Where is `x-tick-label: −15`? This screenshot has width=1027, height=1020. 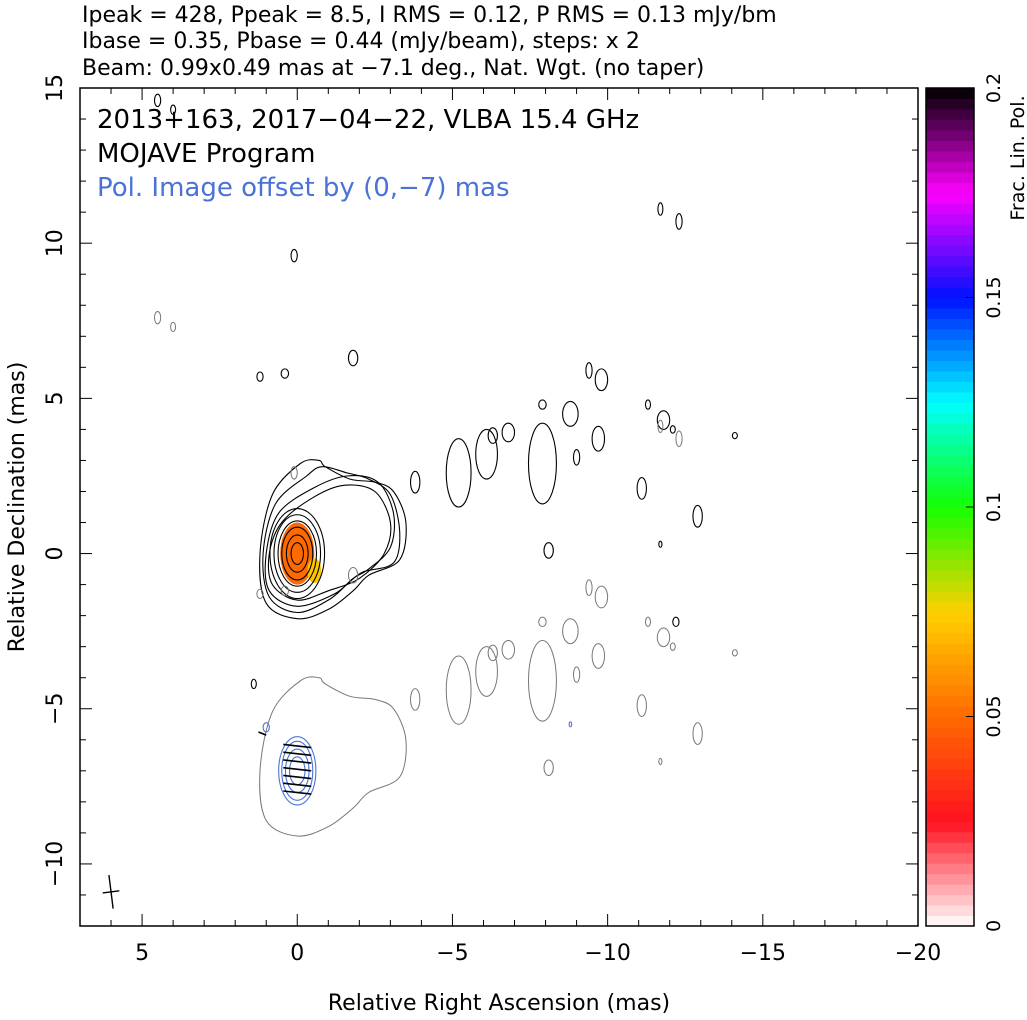 x-tick-label: −15 is located at coordinates (763, 953).